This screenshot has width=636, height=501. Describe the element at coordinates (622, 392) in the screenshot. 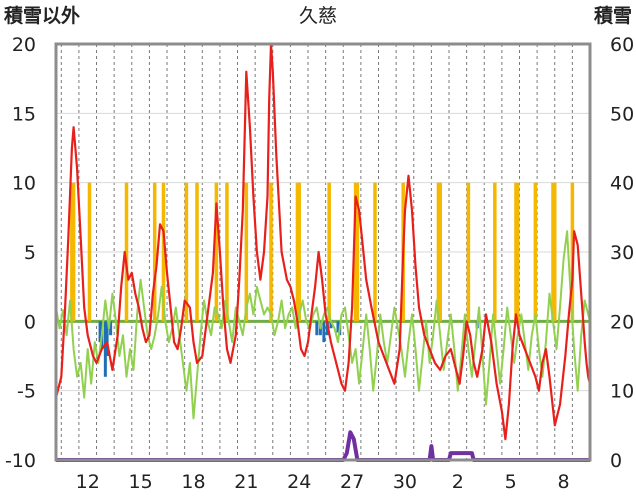

I see `y2-tick-label: 10` at that location.